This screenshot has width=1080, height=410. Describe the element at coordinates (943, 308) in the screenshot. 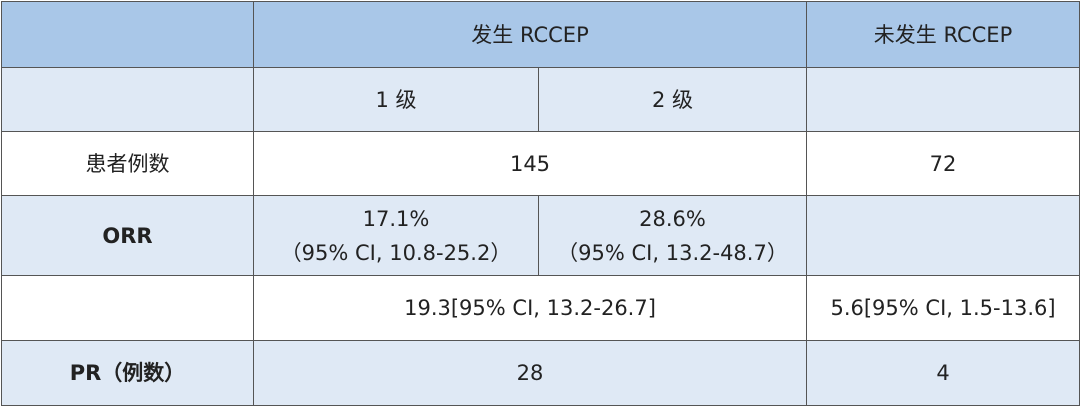

I see `cell: 5.6[95% CI, 1.5-13.6]` at that location.